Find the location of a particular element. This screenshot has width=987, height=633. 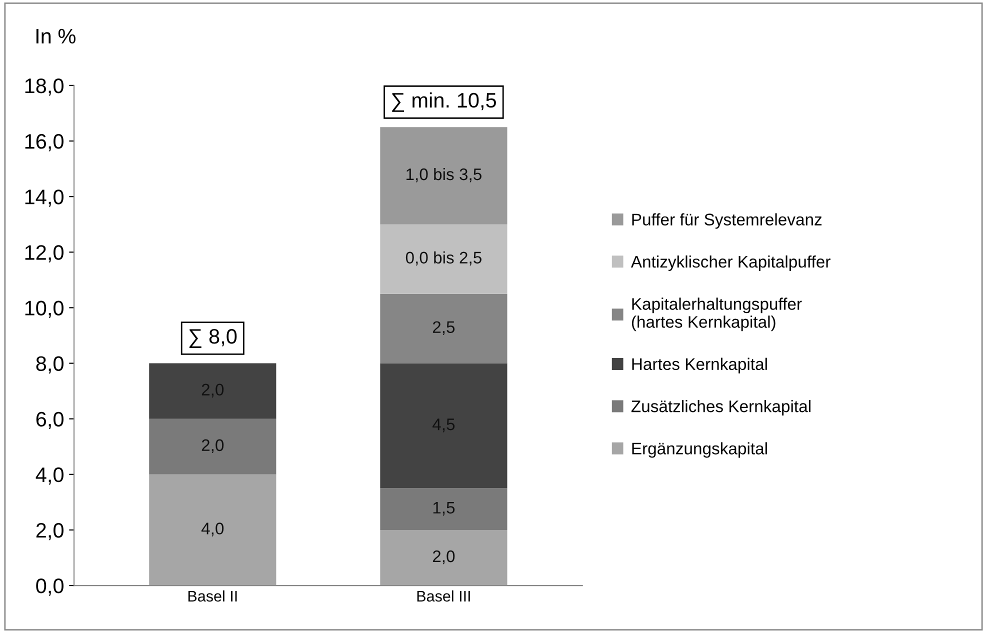

data-label: 0,0 bis 2,5 is located at coordinates (444, 258).